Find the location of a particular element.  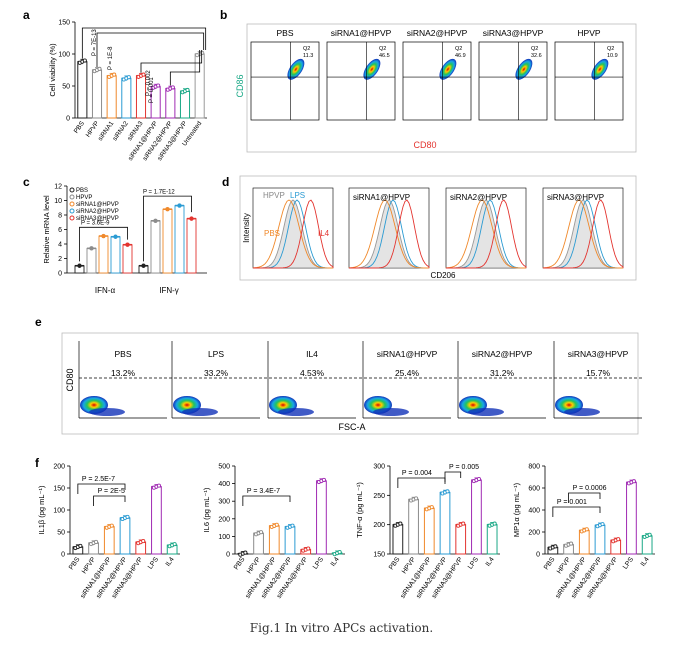

plot-frame is located at coordinates (589, 81).